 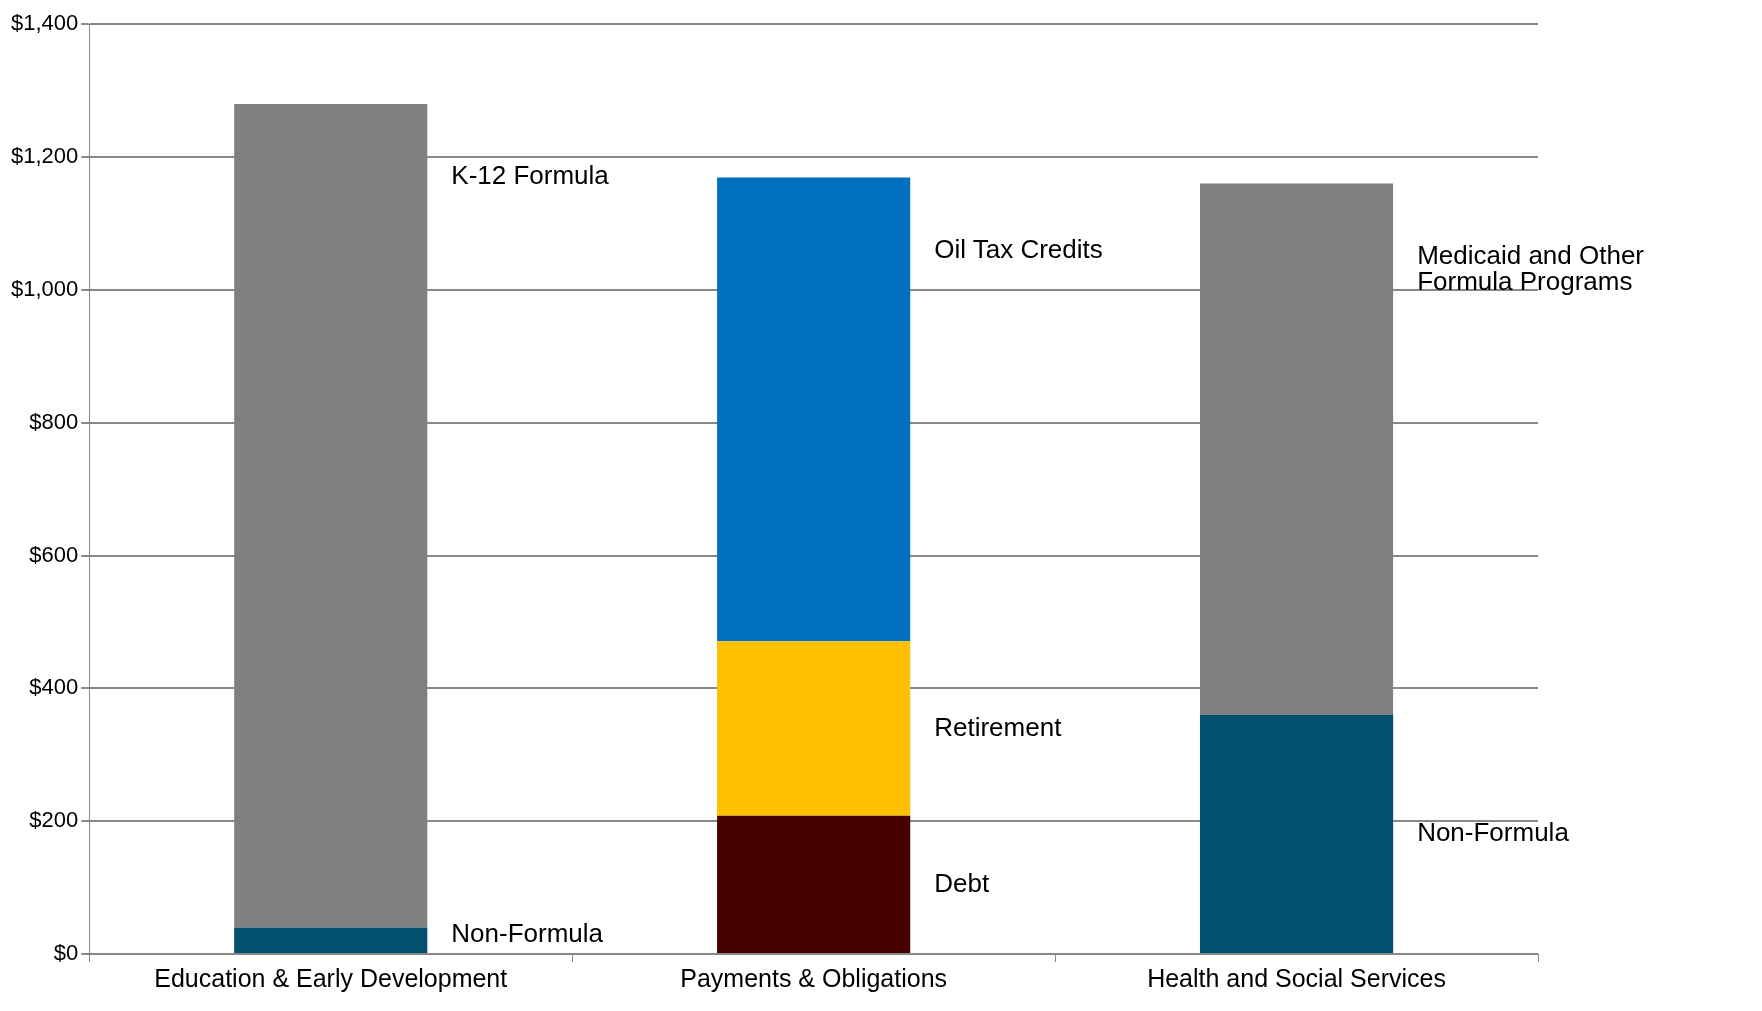 What do you see at coordinates (1493, 832) in the screenshot?
I see `text: Non-Formula` at bounding box center [1493, 832].